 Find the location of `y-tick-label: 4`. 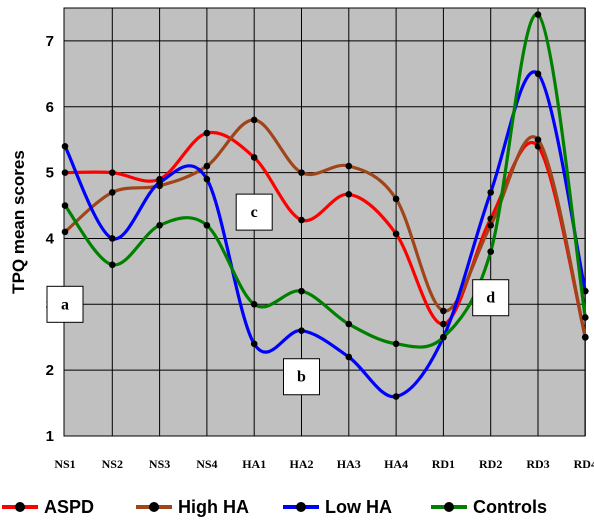

y-tick-label: 4 is located at coordinates (50, 238).